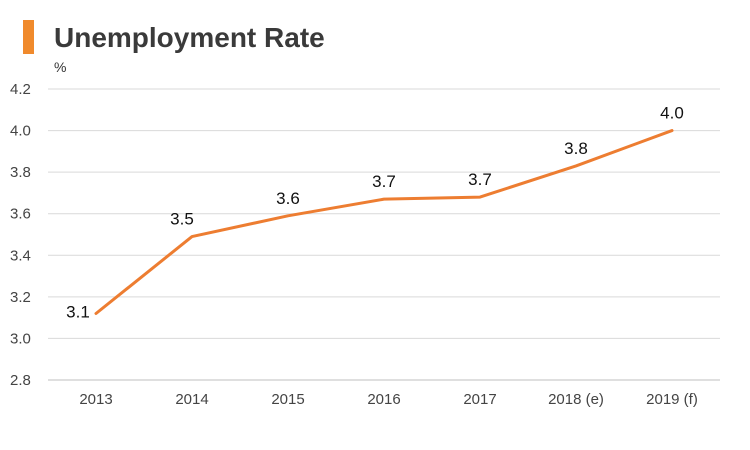 The height and width of the screenshot is (450, 750). I want to click on x-axis-ticks: 2013 2014 2015 2016 2017 2018 (e) 2019 (f), so click(388, 399).